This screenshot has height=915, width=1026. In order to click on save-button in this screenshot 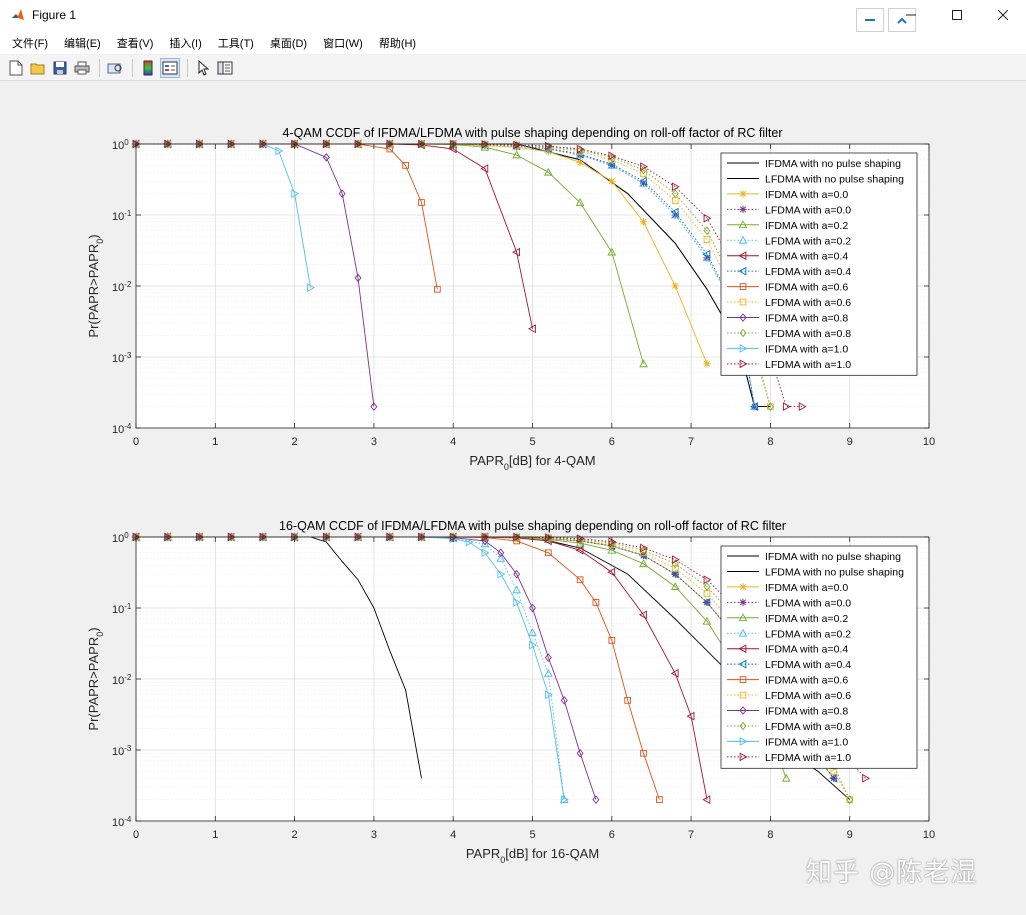, I will do `click(60, 68)`.